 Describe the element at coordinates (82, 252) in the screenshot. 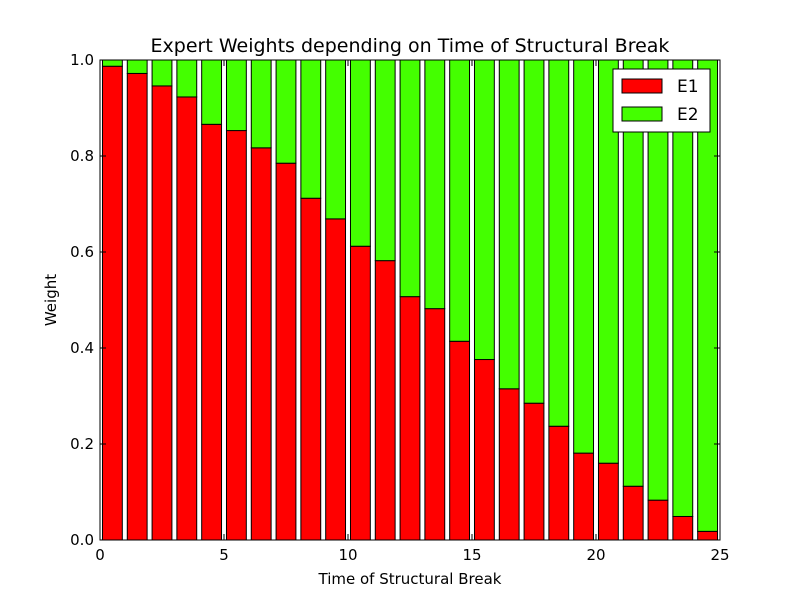

I see `y-tick-label: 0.6` at that location.